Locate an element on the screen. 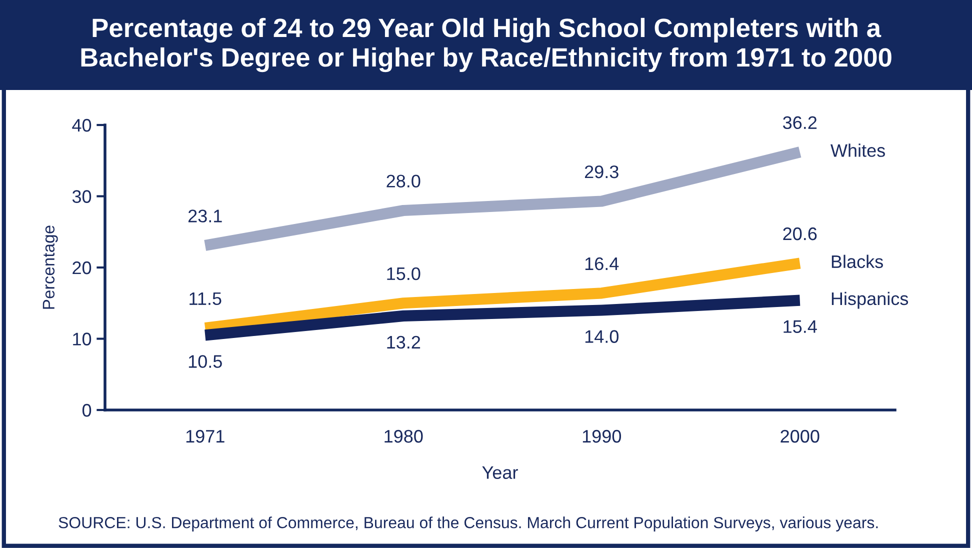  source-note: SOURCE: U.S. Department of Commerce, Bureau of the Census. March Current Population Surveys, various years. is located at coordinates (468, 524).